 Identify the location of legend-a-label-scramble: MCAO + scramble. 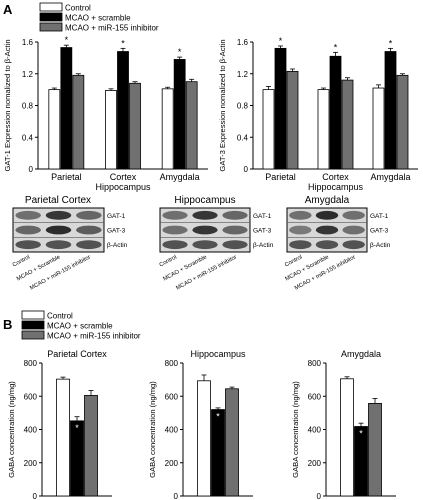
(98, 18).